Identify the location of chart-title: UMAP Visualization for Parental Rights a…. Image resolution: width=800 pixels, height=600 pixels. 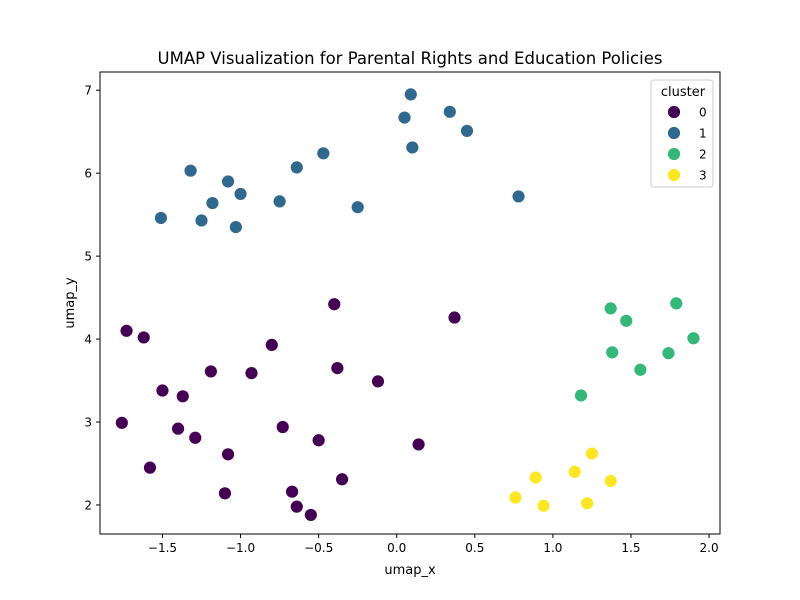
(410, 58).